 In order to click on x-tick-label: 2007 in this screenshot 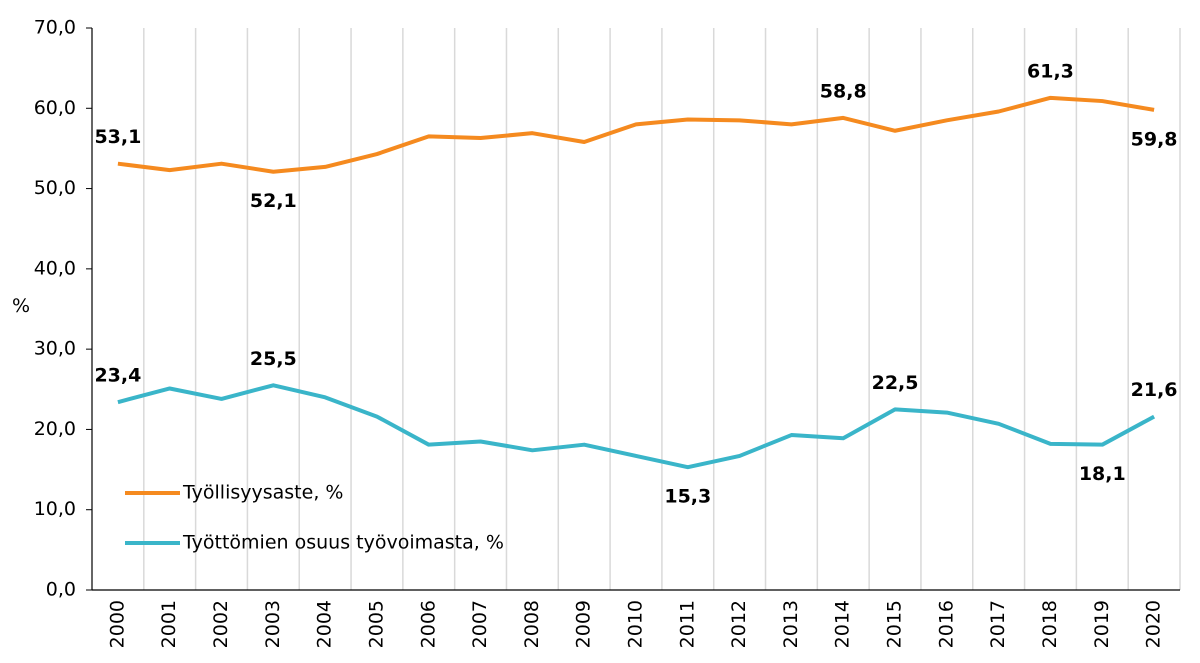, I will do `click(480, 624)`.